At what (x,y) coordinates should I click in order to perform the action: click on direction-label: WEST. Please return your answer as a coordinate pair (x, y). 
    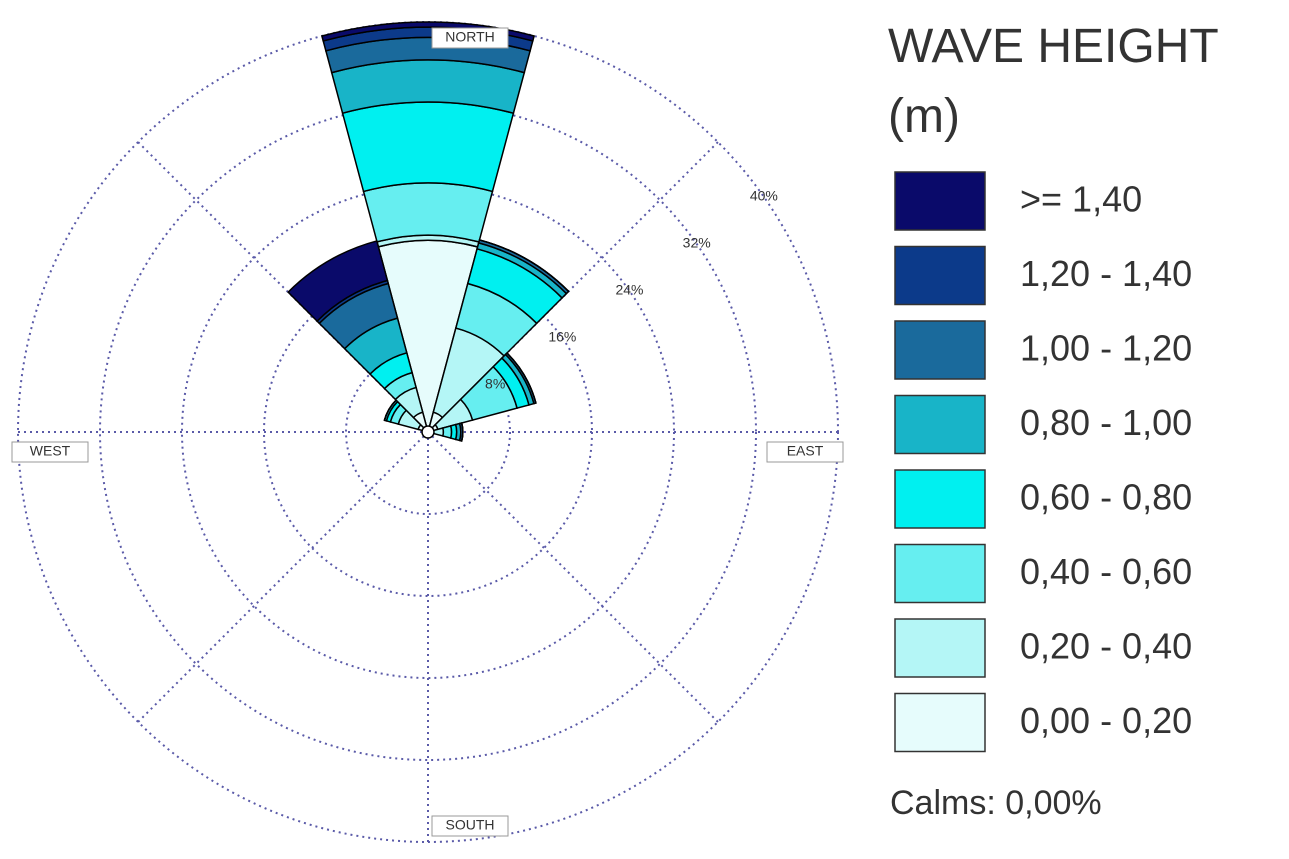
    Looking at the image, I should click on (50, 451).